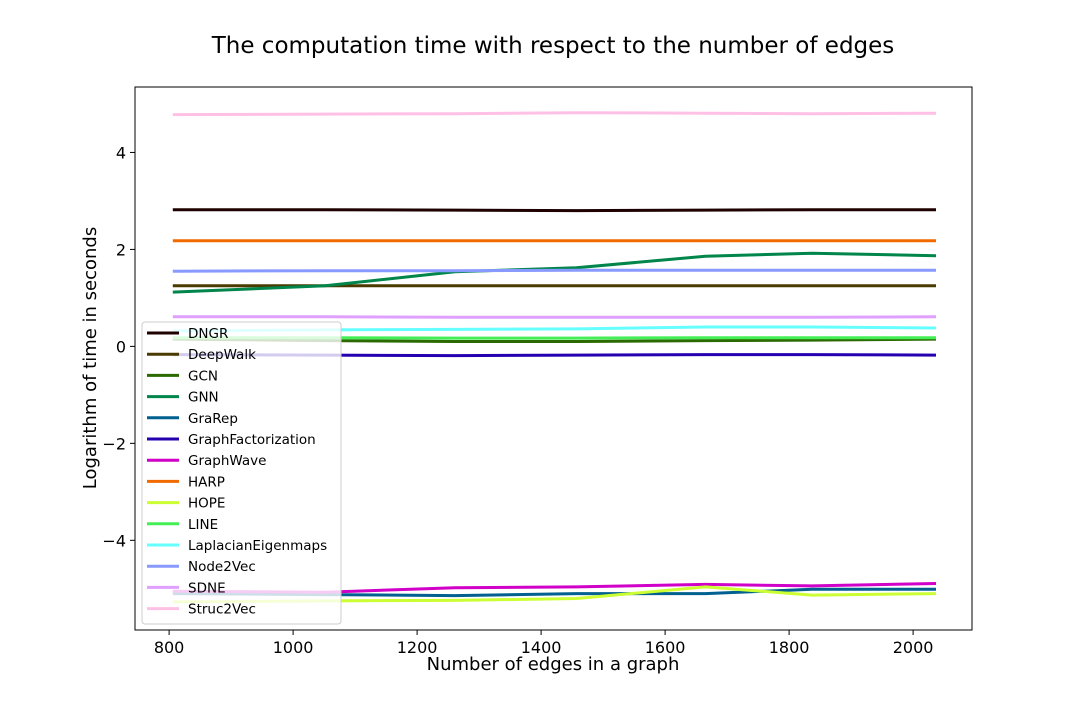  What do you see at coordinates (541, 647) in the screenshot?
I see `x-tick-label: 1400` at bounding box center [541, 647].